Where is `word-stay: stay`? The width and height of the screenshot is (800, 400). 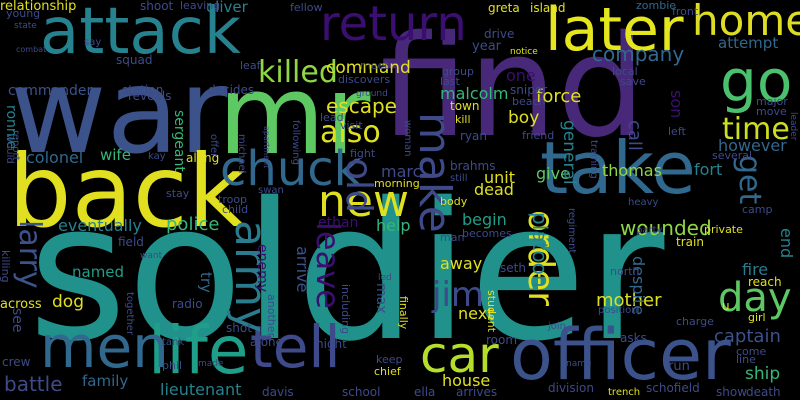
word-stay: stay is located at coordinates (178, 193).